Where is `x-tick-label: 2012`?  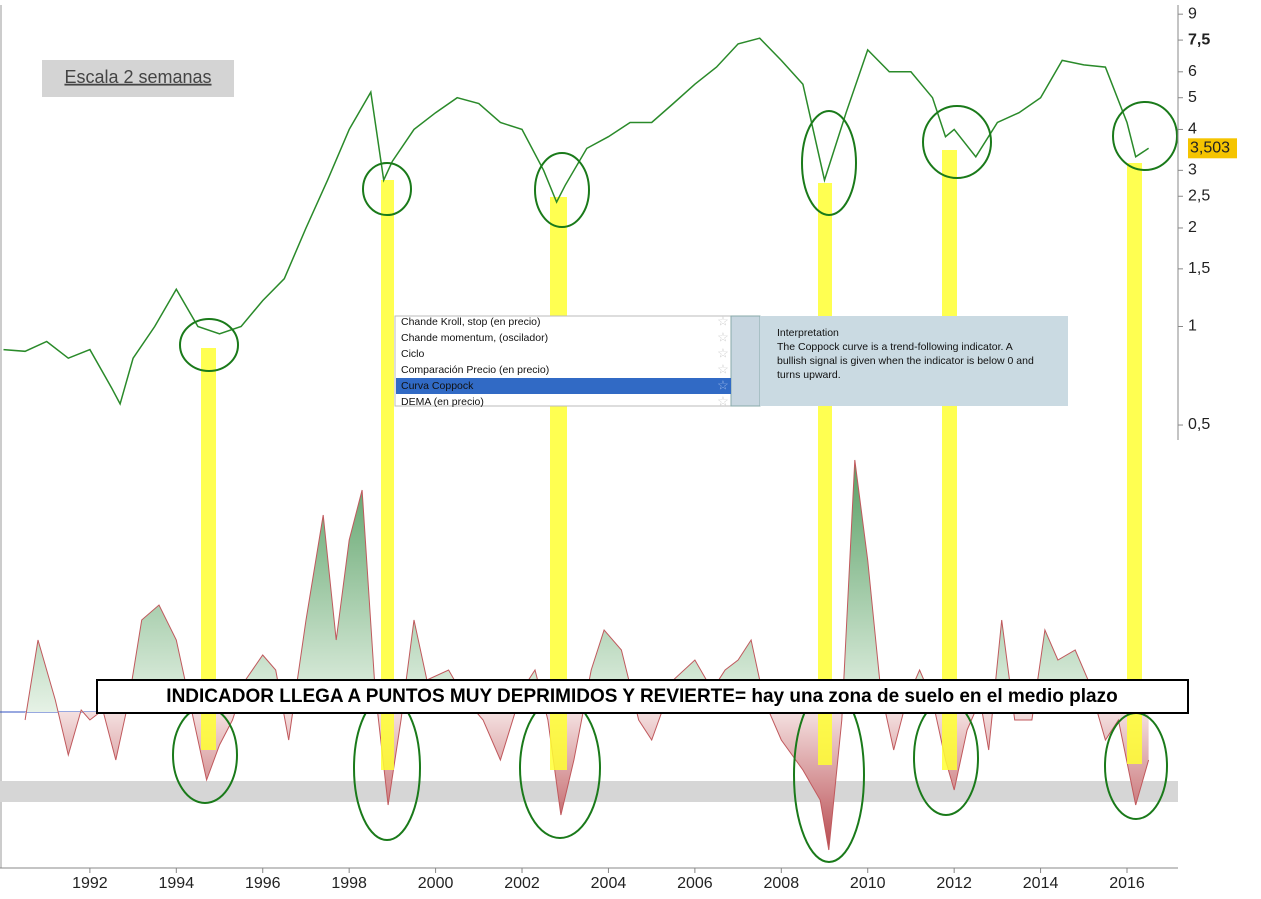
x-tick-label: 2012 is located at coordinates (954, 883).